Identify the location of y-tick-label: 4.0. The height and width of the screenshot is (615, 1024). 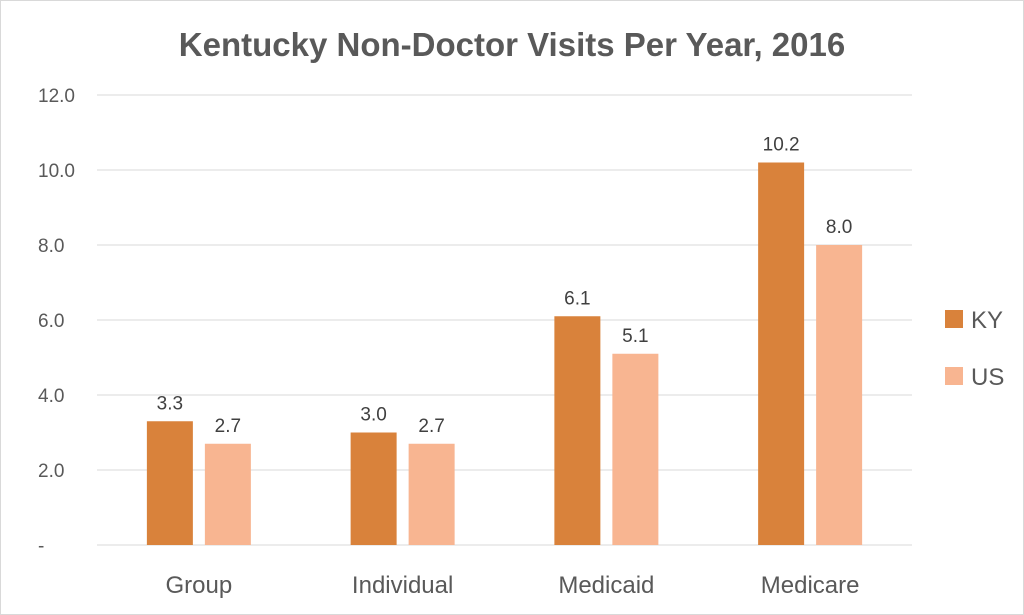
(51, 396).